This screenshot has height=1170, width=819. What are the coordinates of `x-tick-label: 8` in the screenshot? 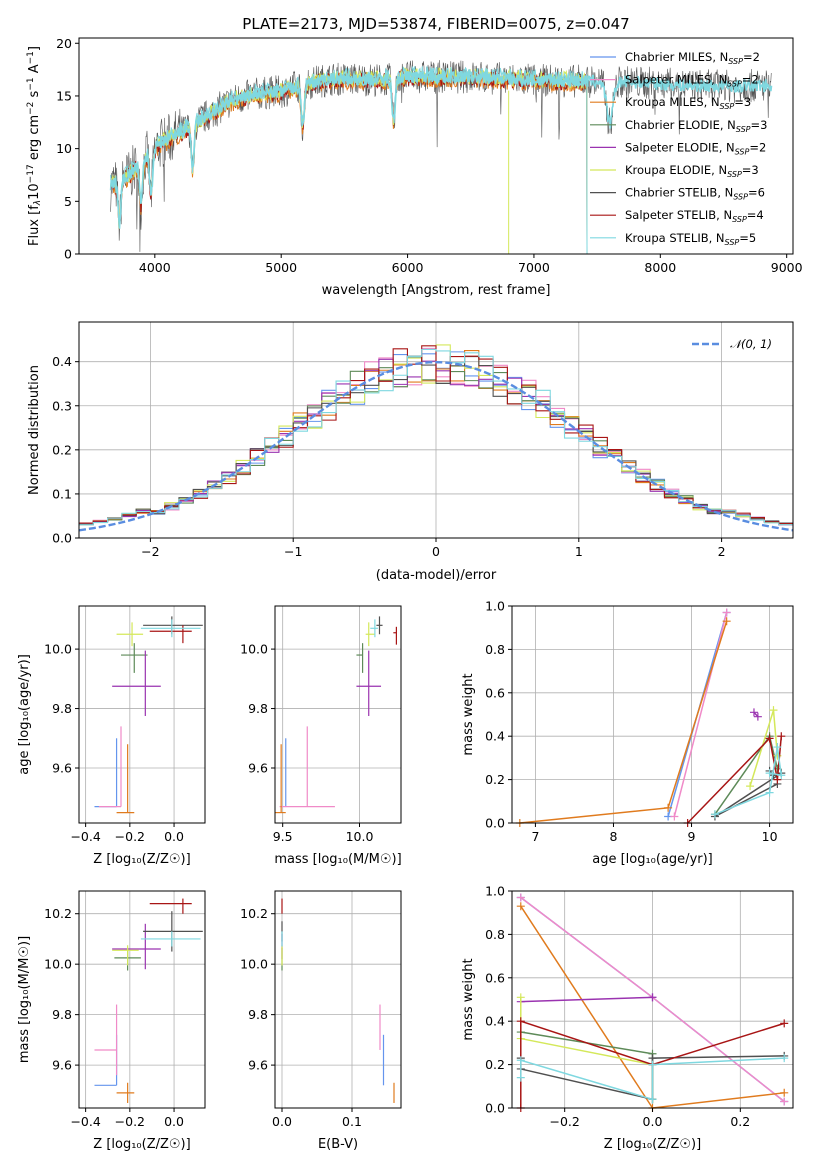 It's located at (613, 836).